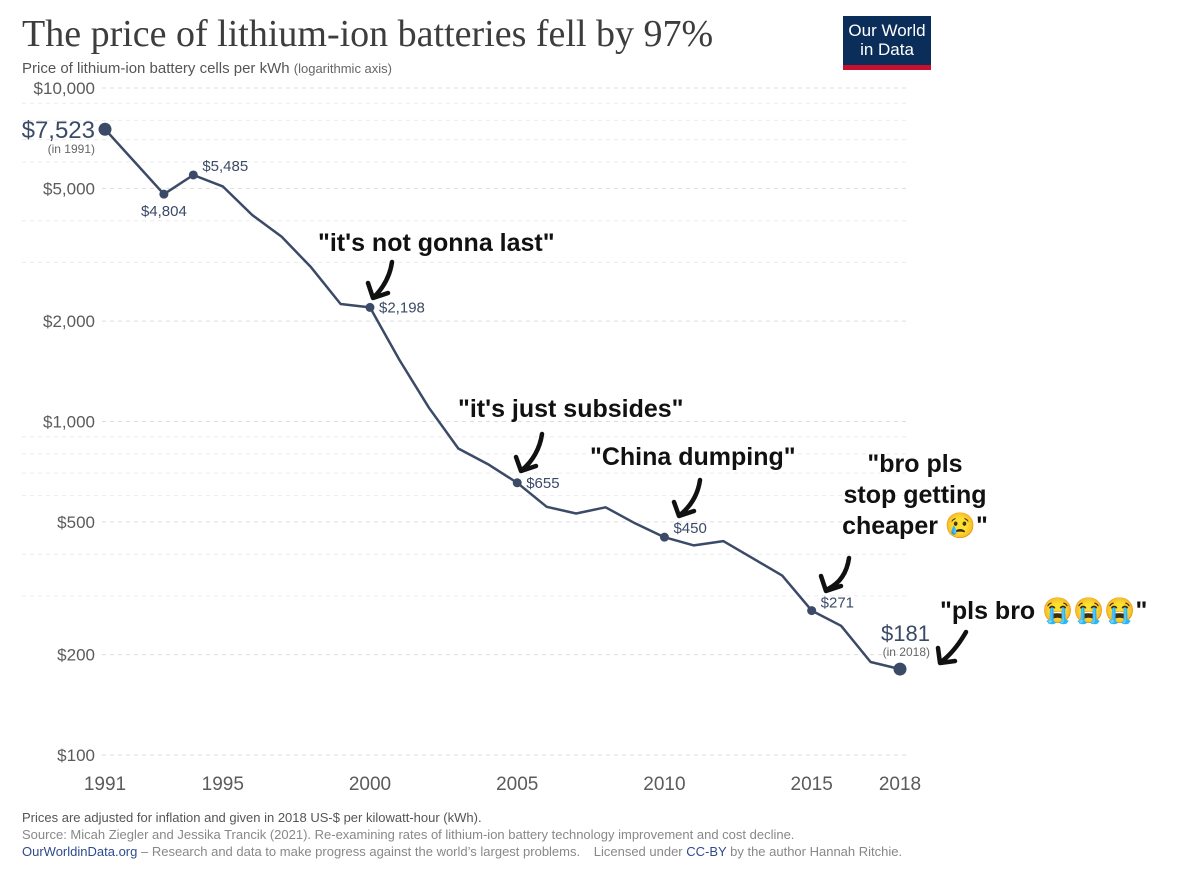 This screenshot has width=1200, height=886. I want to click on data-label: $7,523, so click(58, 130).